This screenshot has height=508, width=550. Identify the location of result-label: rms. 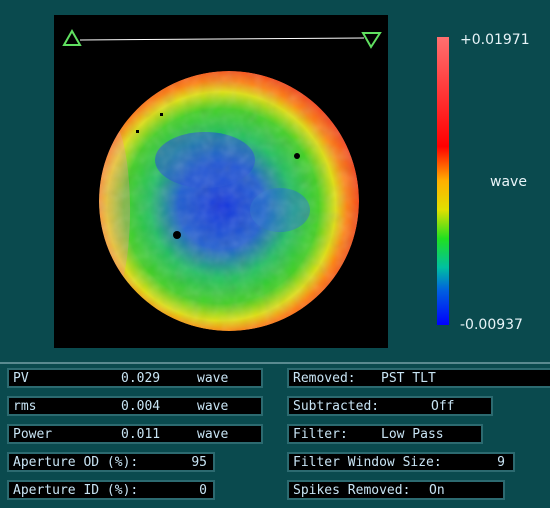
(25, 406).